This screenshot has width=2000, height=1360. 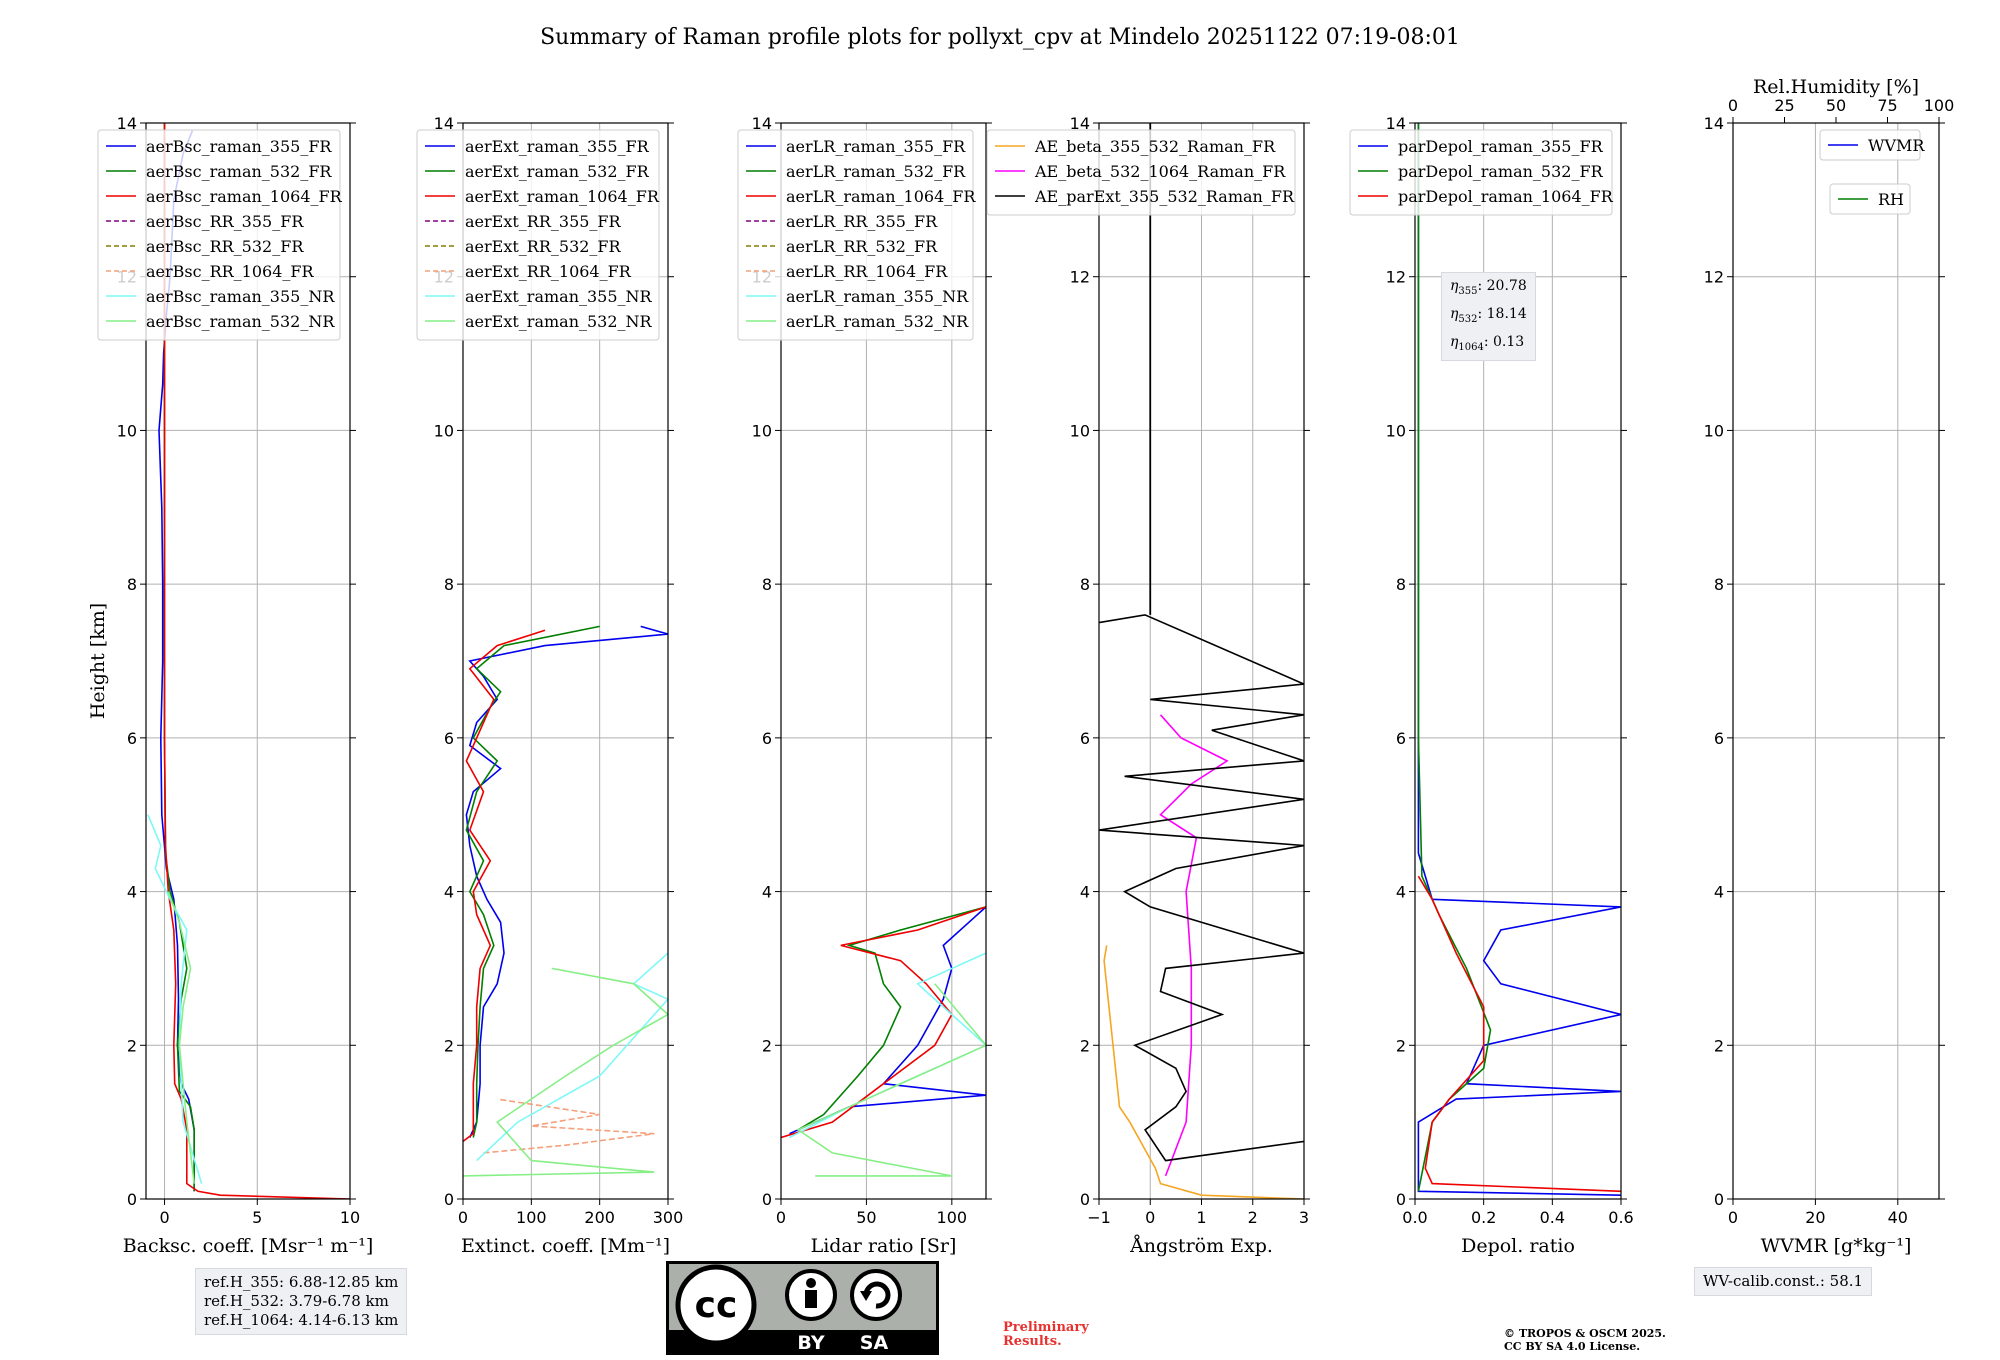 What do you see at coordinates (1552, 1217) in the screenshot?
I see `x-tick-label: 0.4` at bounding box center [1552, 1217].